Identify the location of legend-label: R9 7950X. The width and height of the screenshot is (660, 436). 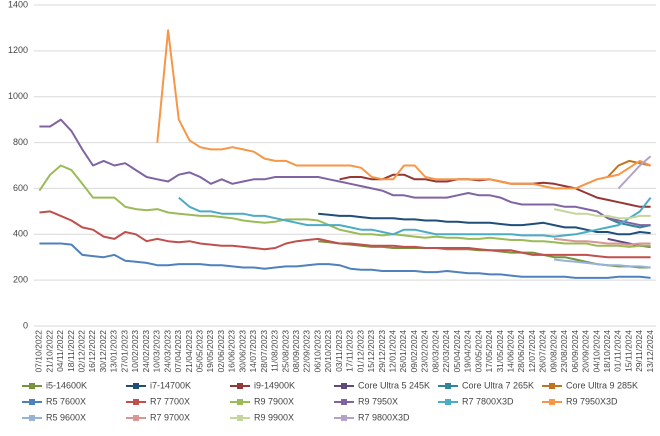
(378, 401).